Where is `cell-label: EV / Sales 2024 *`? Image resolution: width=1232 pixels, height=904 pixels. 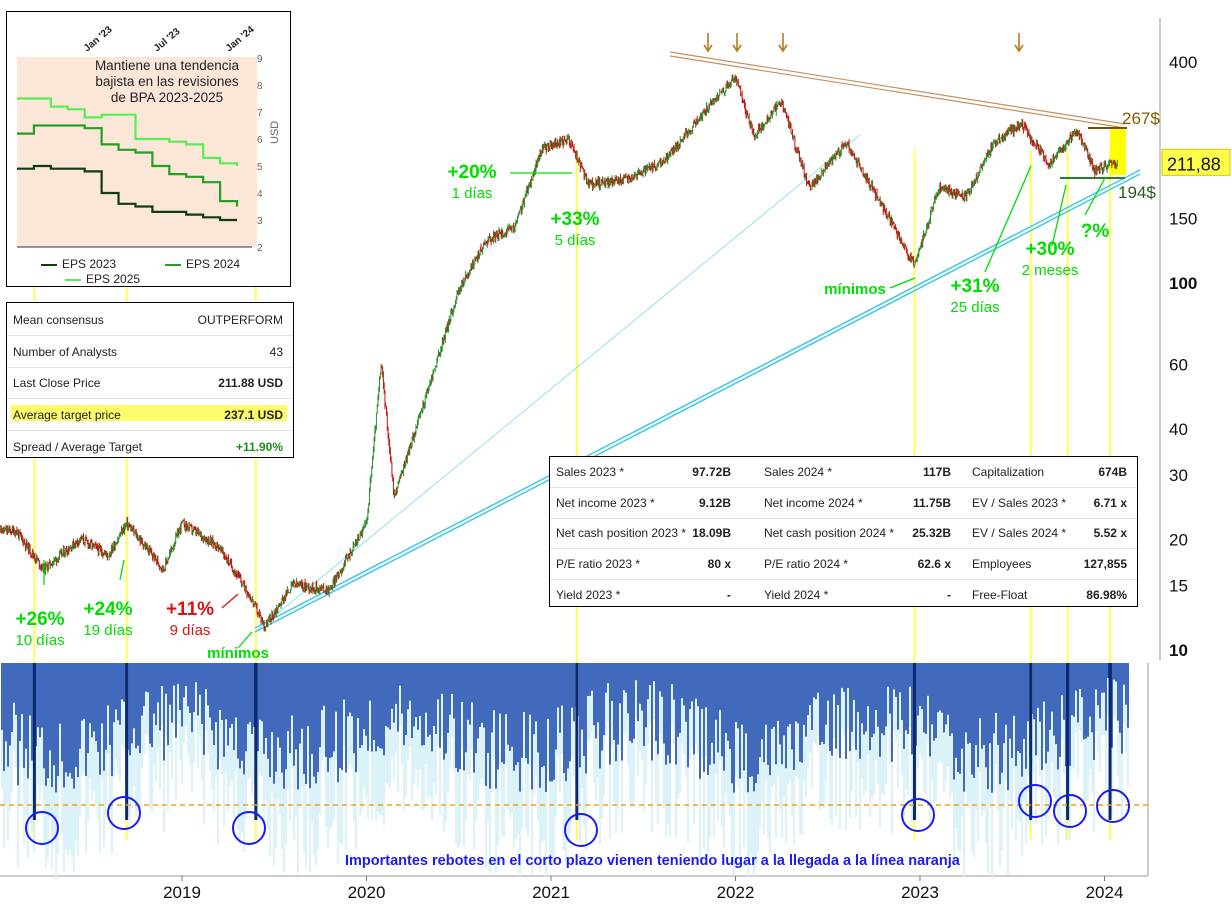 cell-label: EV / Sales 2024 * is located at coordinates (1019, 533).